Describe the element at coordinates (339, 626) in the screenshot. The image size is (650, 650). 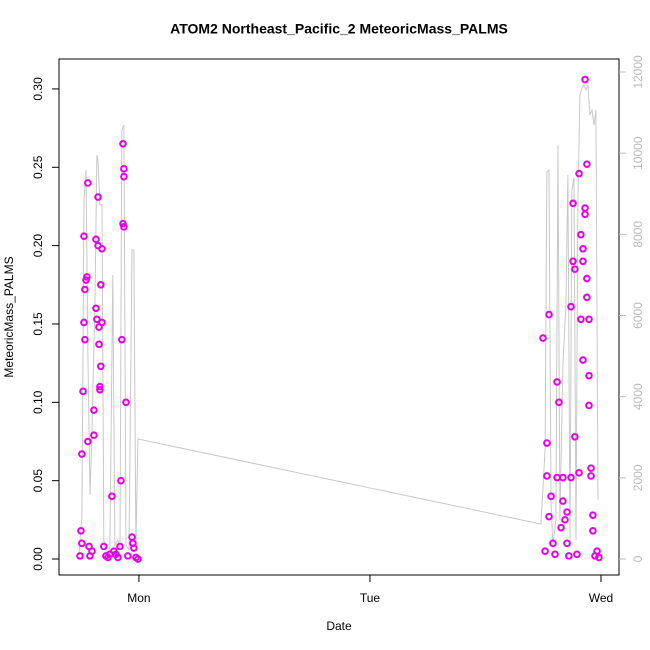
I see `x-axis-label: Date` at that location.